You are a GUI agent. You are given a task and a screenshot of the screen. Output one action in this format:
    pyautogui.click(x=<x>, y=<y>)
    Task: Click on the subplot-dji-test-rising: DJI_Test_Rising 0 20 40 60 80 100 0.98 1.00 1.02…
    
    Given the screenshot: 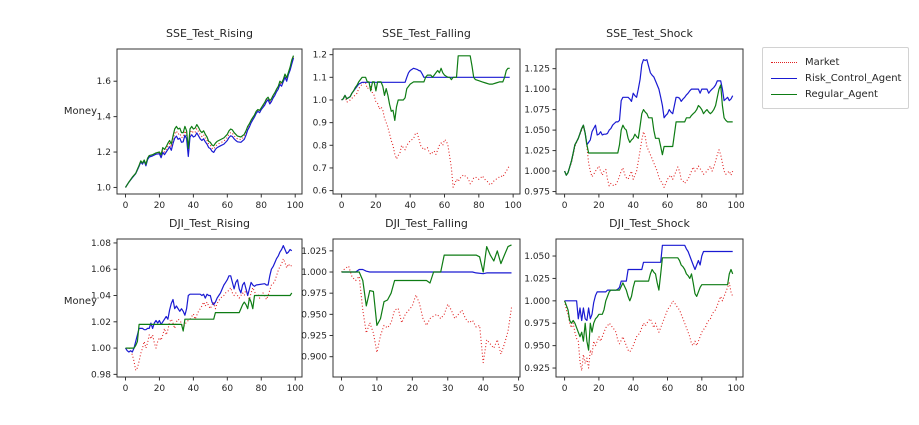 What is the action you would take?
    pyautogui.click(x=190, y=307)
    